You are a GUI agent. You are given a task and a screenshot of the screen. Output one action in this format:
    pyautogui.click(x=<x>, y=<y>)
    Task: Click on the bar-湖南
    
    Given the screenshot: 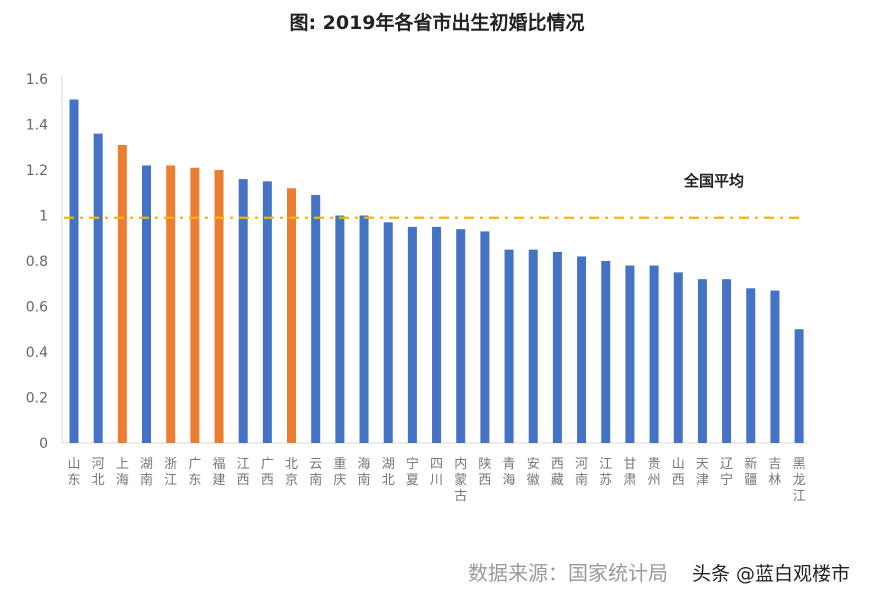 What is the action you would take?
    pyautogui.click(x=147, y=304)
    